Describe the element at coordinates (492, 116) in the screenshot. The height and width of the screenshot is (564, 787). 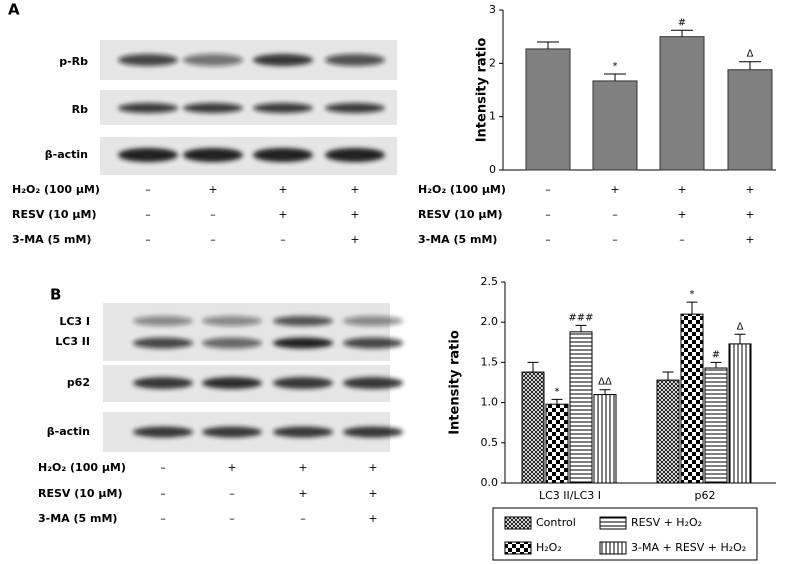
I see `y-tick-label: 1` at that location.